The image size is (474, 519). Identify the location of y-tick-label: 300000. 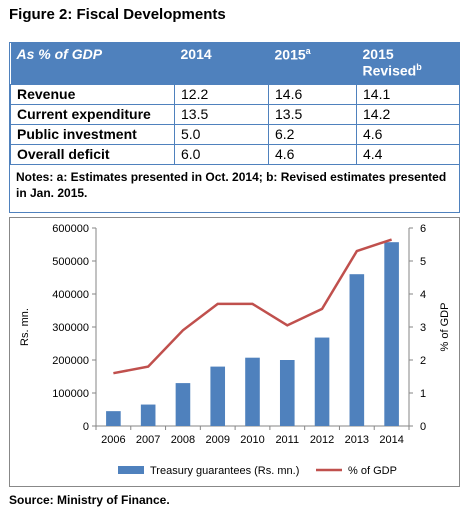
(70, 328).